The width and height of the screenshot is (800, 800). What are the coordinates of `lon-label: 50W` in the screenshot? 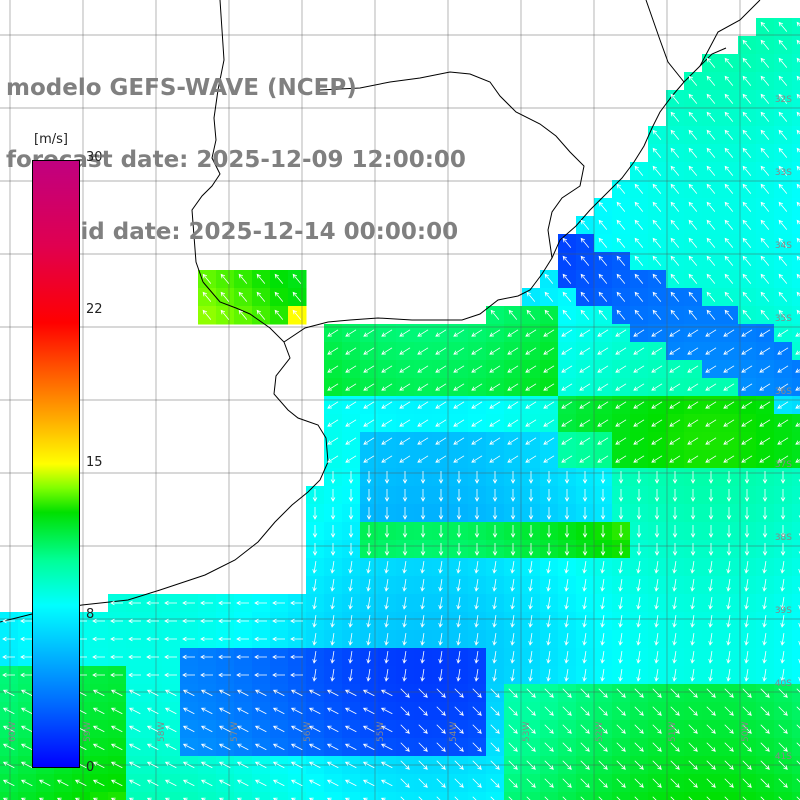 It's located at (746, 731).